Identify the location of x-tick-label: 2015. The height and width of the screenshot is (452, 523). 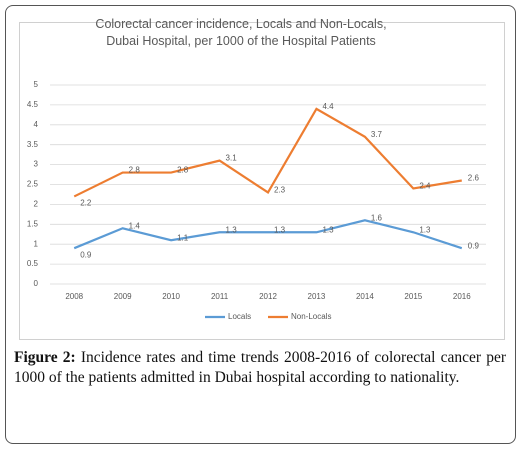
(413, 296).